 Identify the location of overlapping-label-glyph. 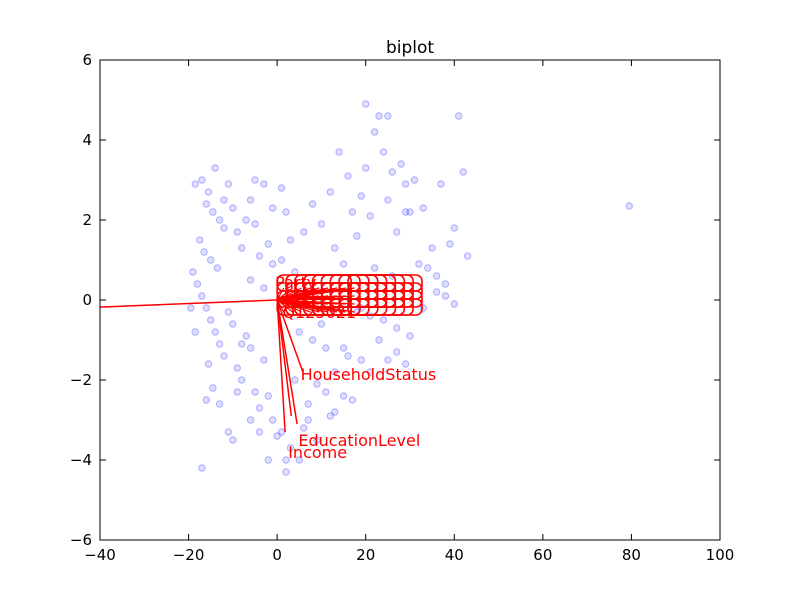
(385, 283).